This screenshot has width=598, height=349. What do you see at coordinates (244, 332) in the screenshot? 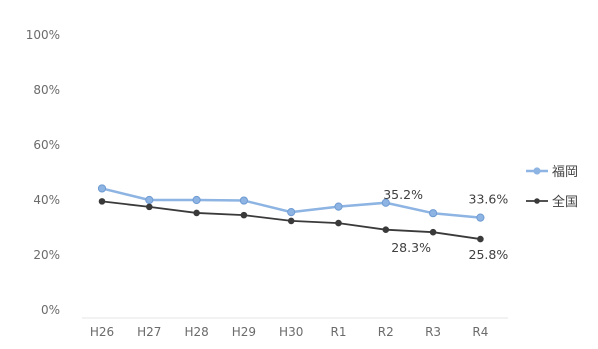
I see `x-tick-label: H29` at bounding box center [244, 332].